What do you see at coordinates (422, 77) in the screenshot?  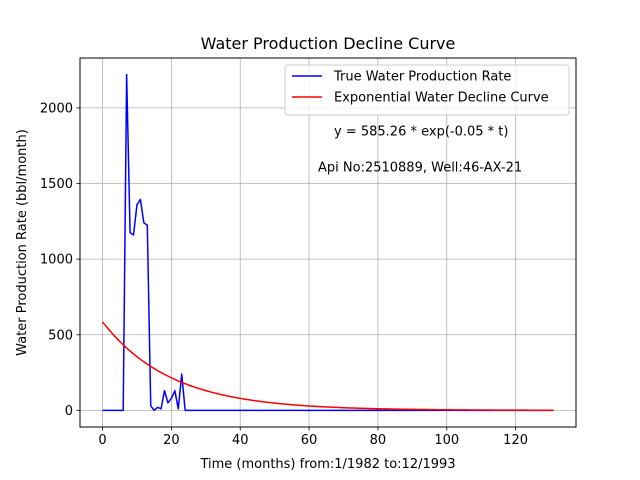 I see `legend-entry-true-rate: True Water Production Rate` at bounding box center [422, 77].